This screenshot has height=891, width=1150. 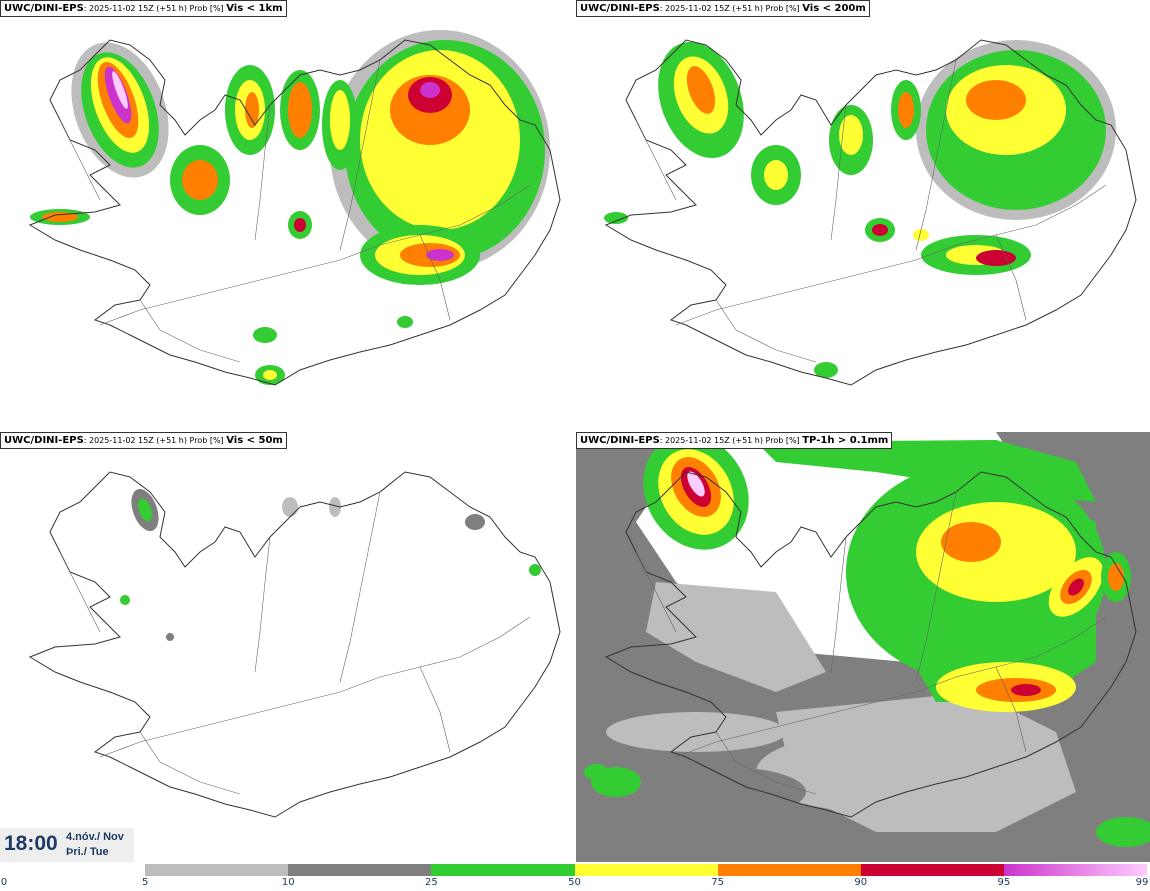 What do you see at coordinates (254, 8) in the screenshot?
I see `variable-label: Vis < 1km` at bounding box center [254, 8].